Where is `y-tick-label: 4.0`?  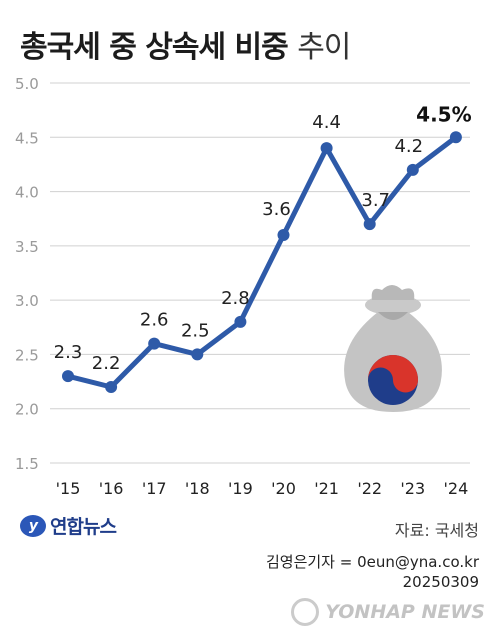 y-tick-label: 4.0 is located at coordinates (27, 193).